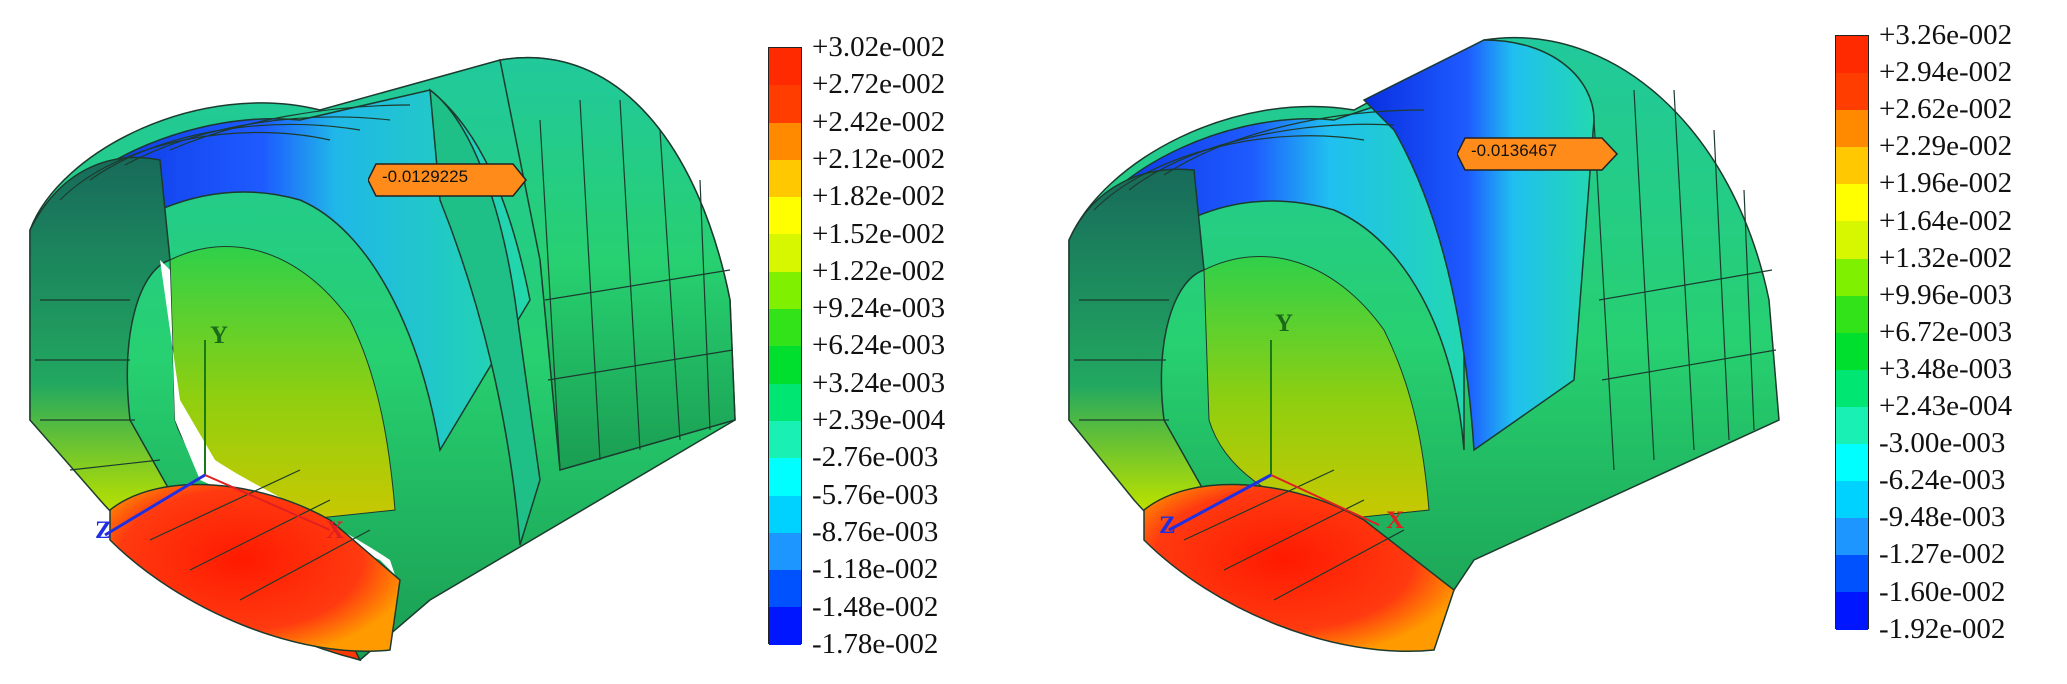 The image size is (2067, 684). I want to click on colorbar-tick-label: +1.64e-002, so click(1946, 220).